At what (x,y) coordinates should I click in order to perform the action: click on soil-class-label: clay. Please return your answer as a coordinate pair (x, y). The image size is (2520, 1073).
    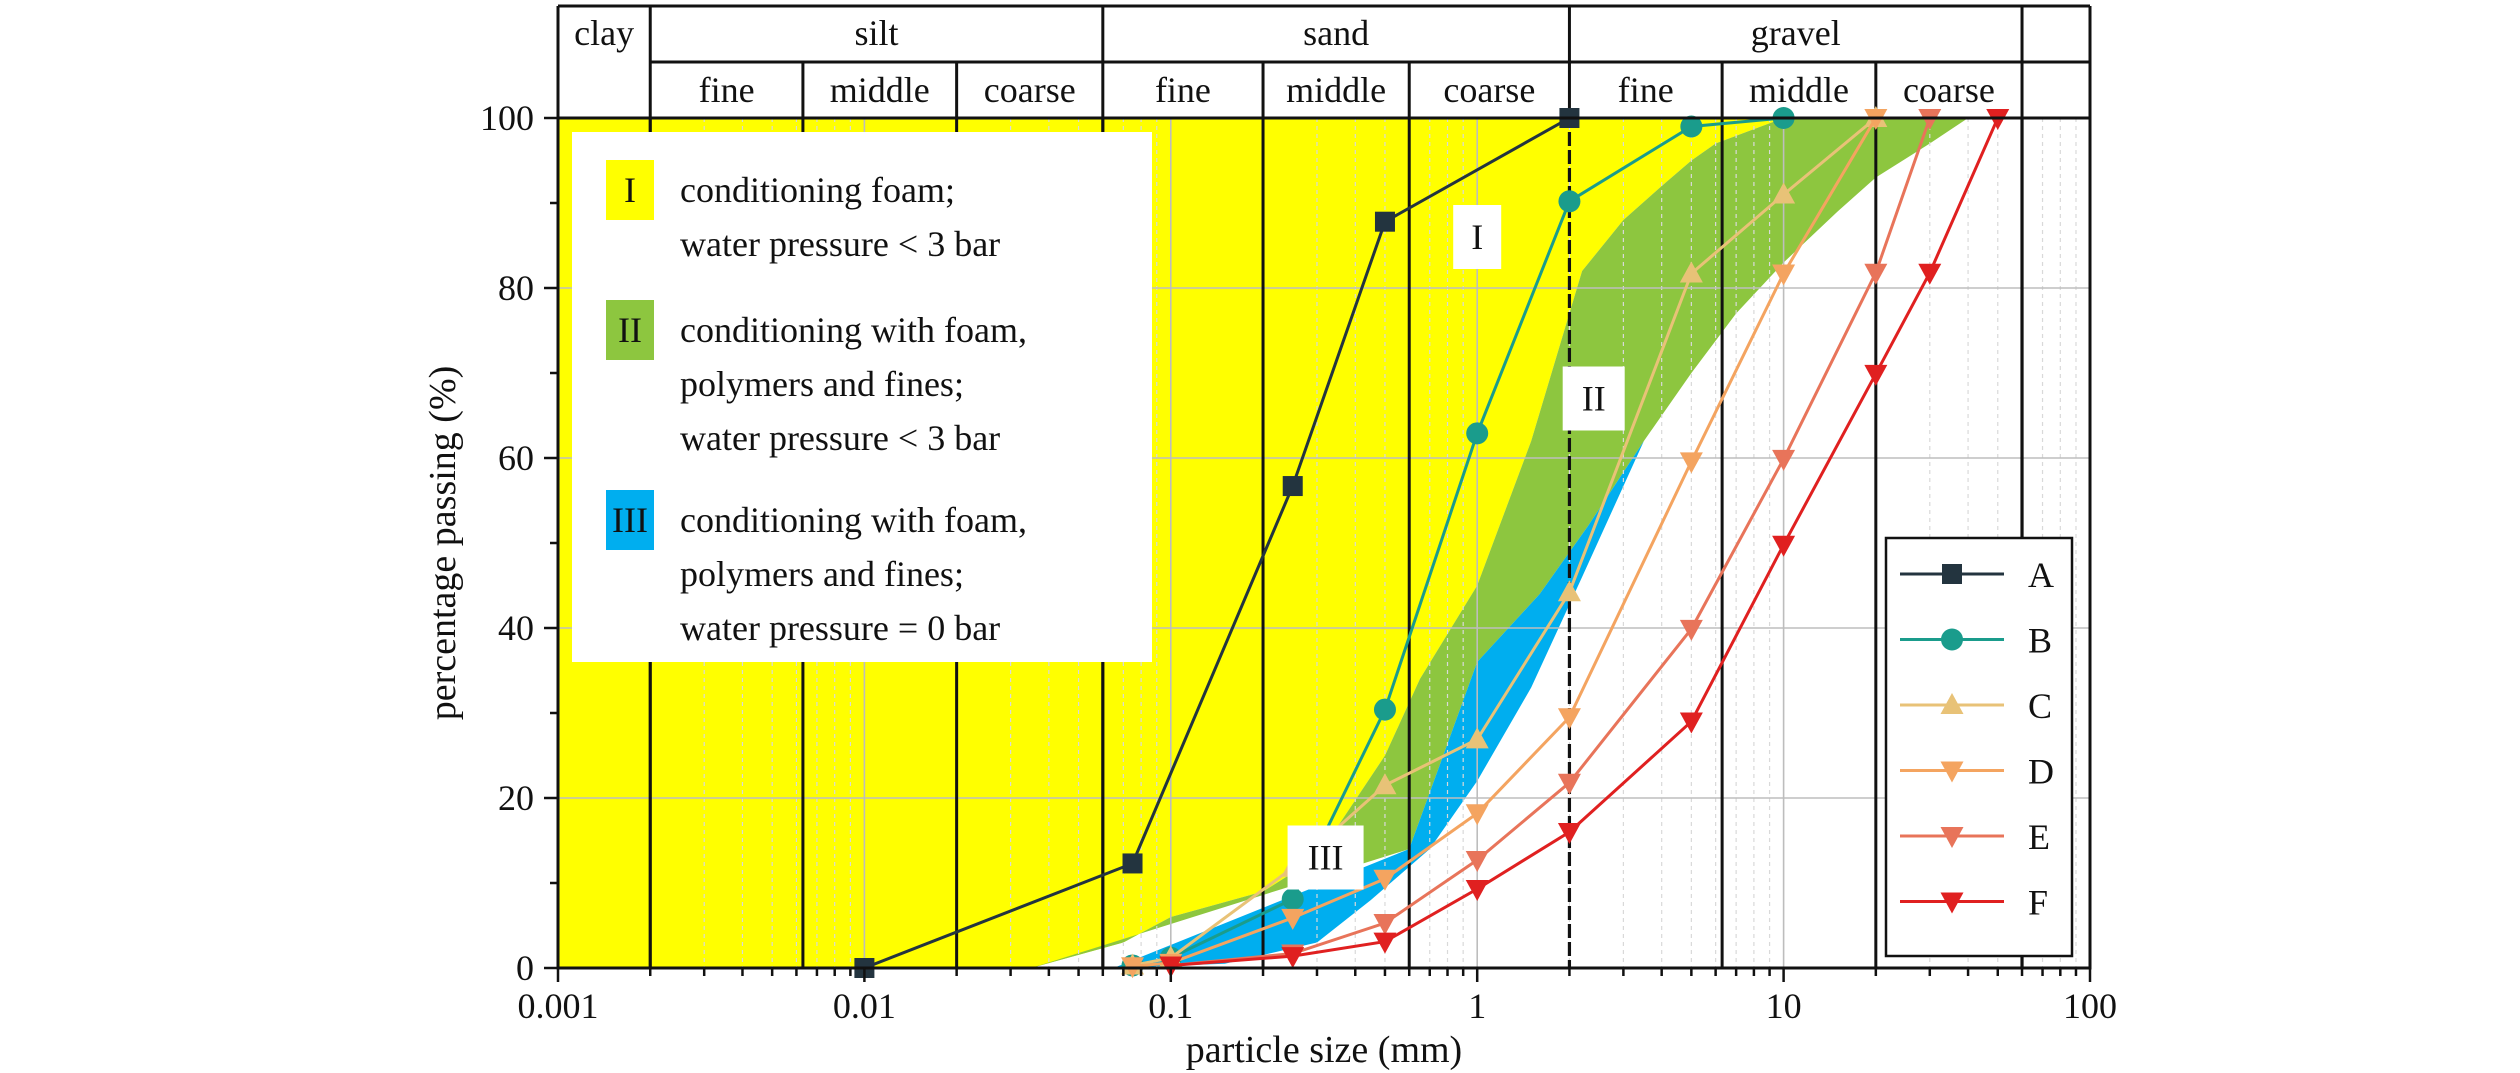
    Looking at the image, I should click on (604, 33).